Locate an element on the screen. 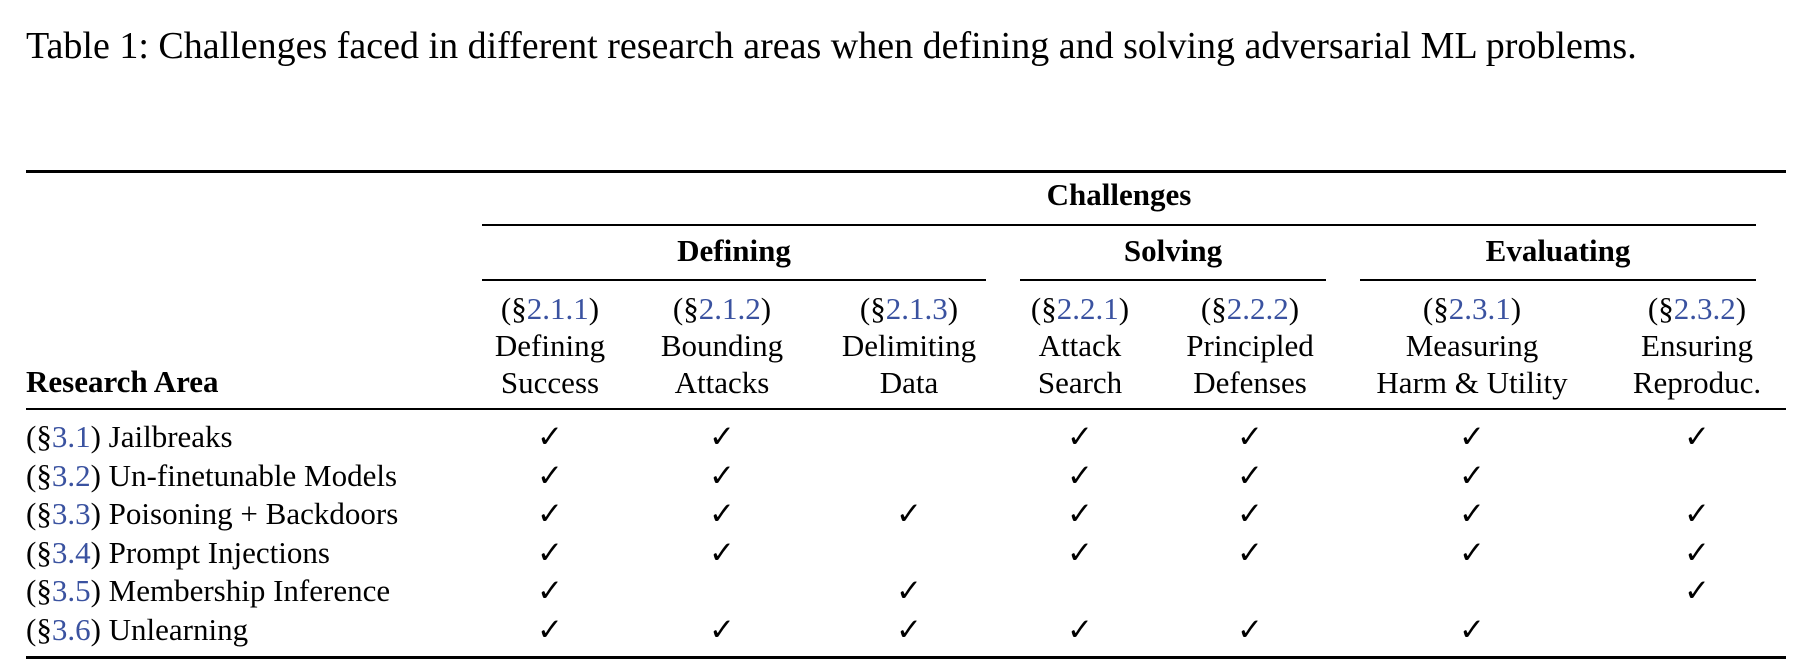 This screenshot has height=670, width=1810. row-label: (§3.2) Un-finetunable Models is located at coordinates (212, 475).